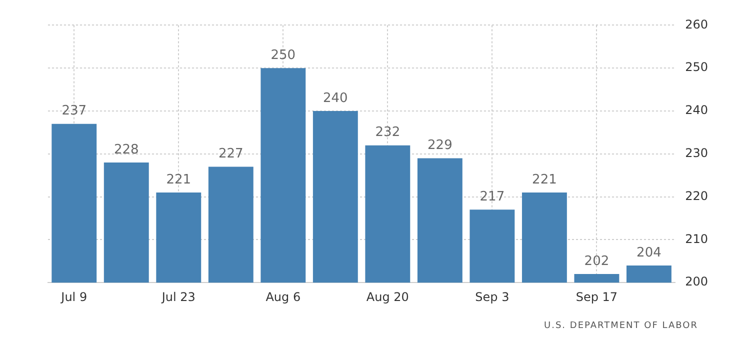 The width and height of the screenshot is (730, 350). Describe the element at coordinates (597, 261) in the screenshot. I see `data-label: 202` at that location.